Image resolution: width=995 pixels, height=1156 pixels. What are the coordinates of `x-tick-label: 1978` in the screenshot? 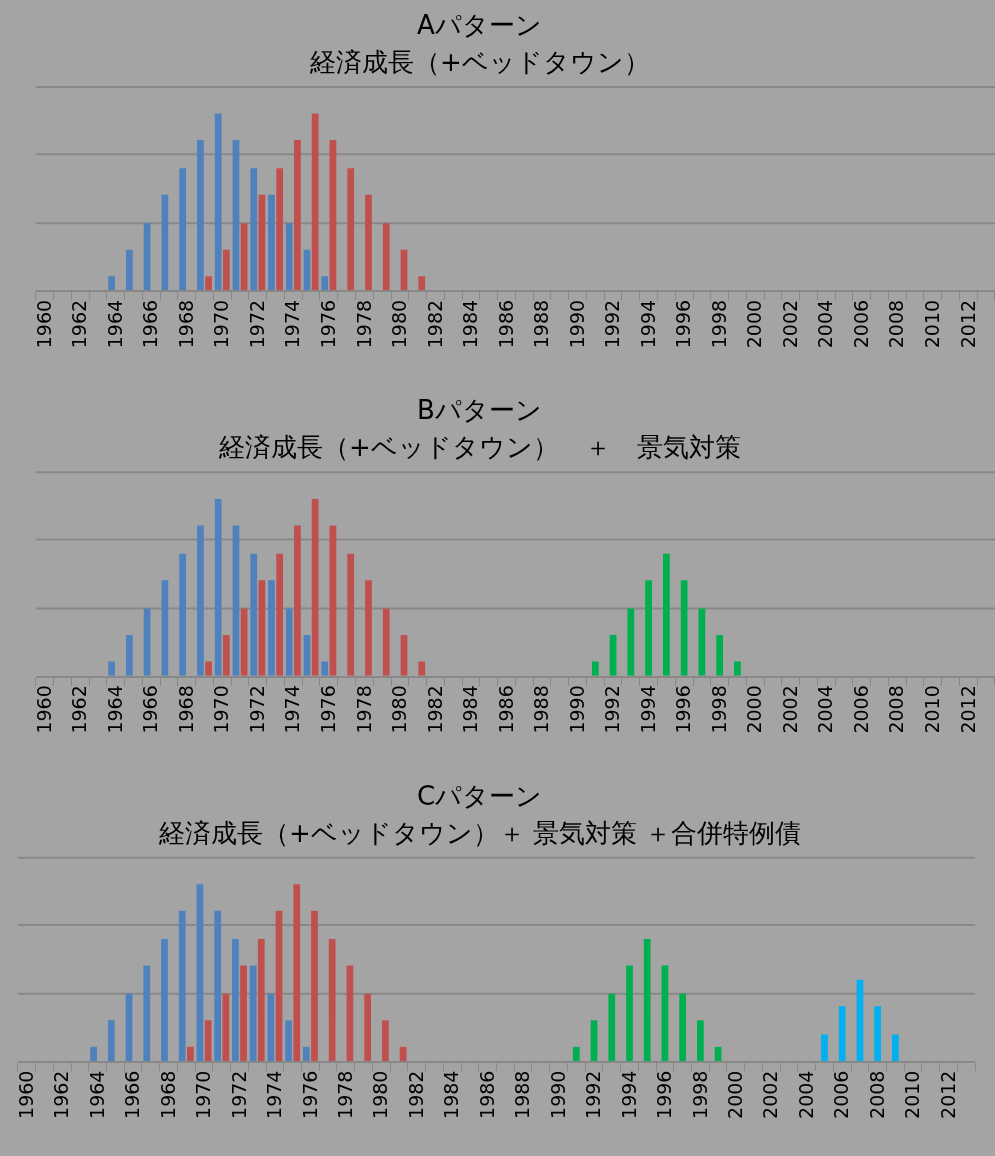 It's located at (345, 1094).